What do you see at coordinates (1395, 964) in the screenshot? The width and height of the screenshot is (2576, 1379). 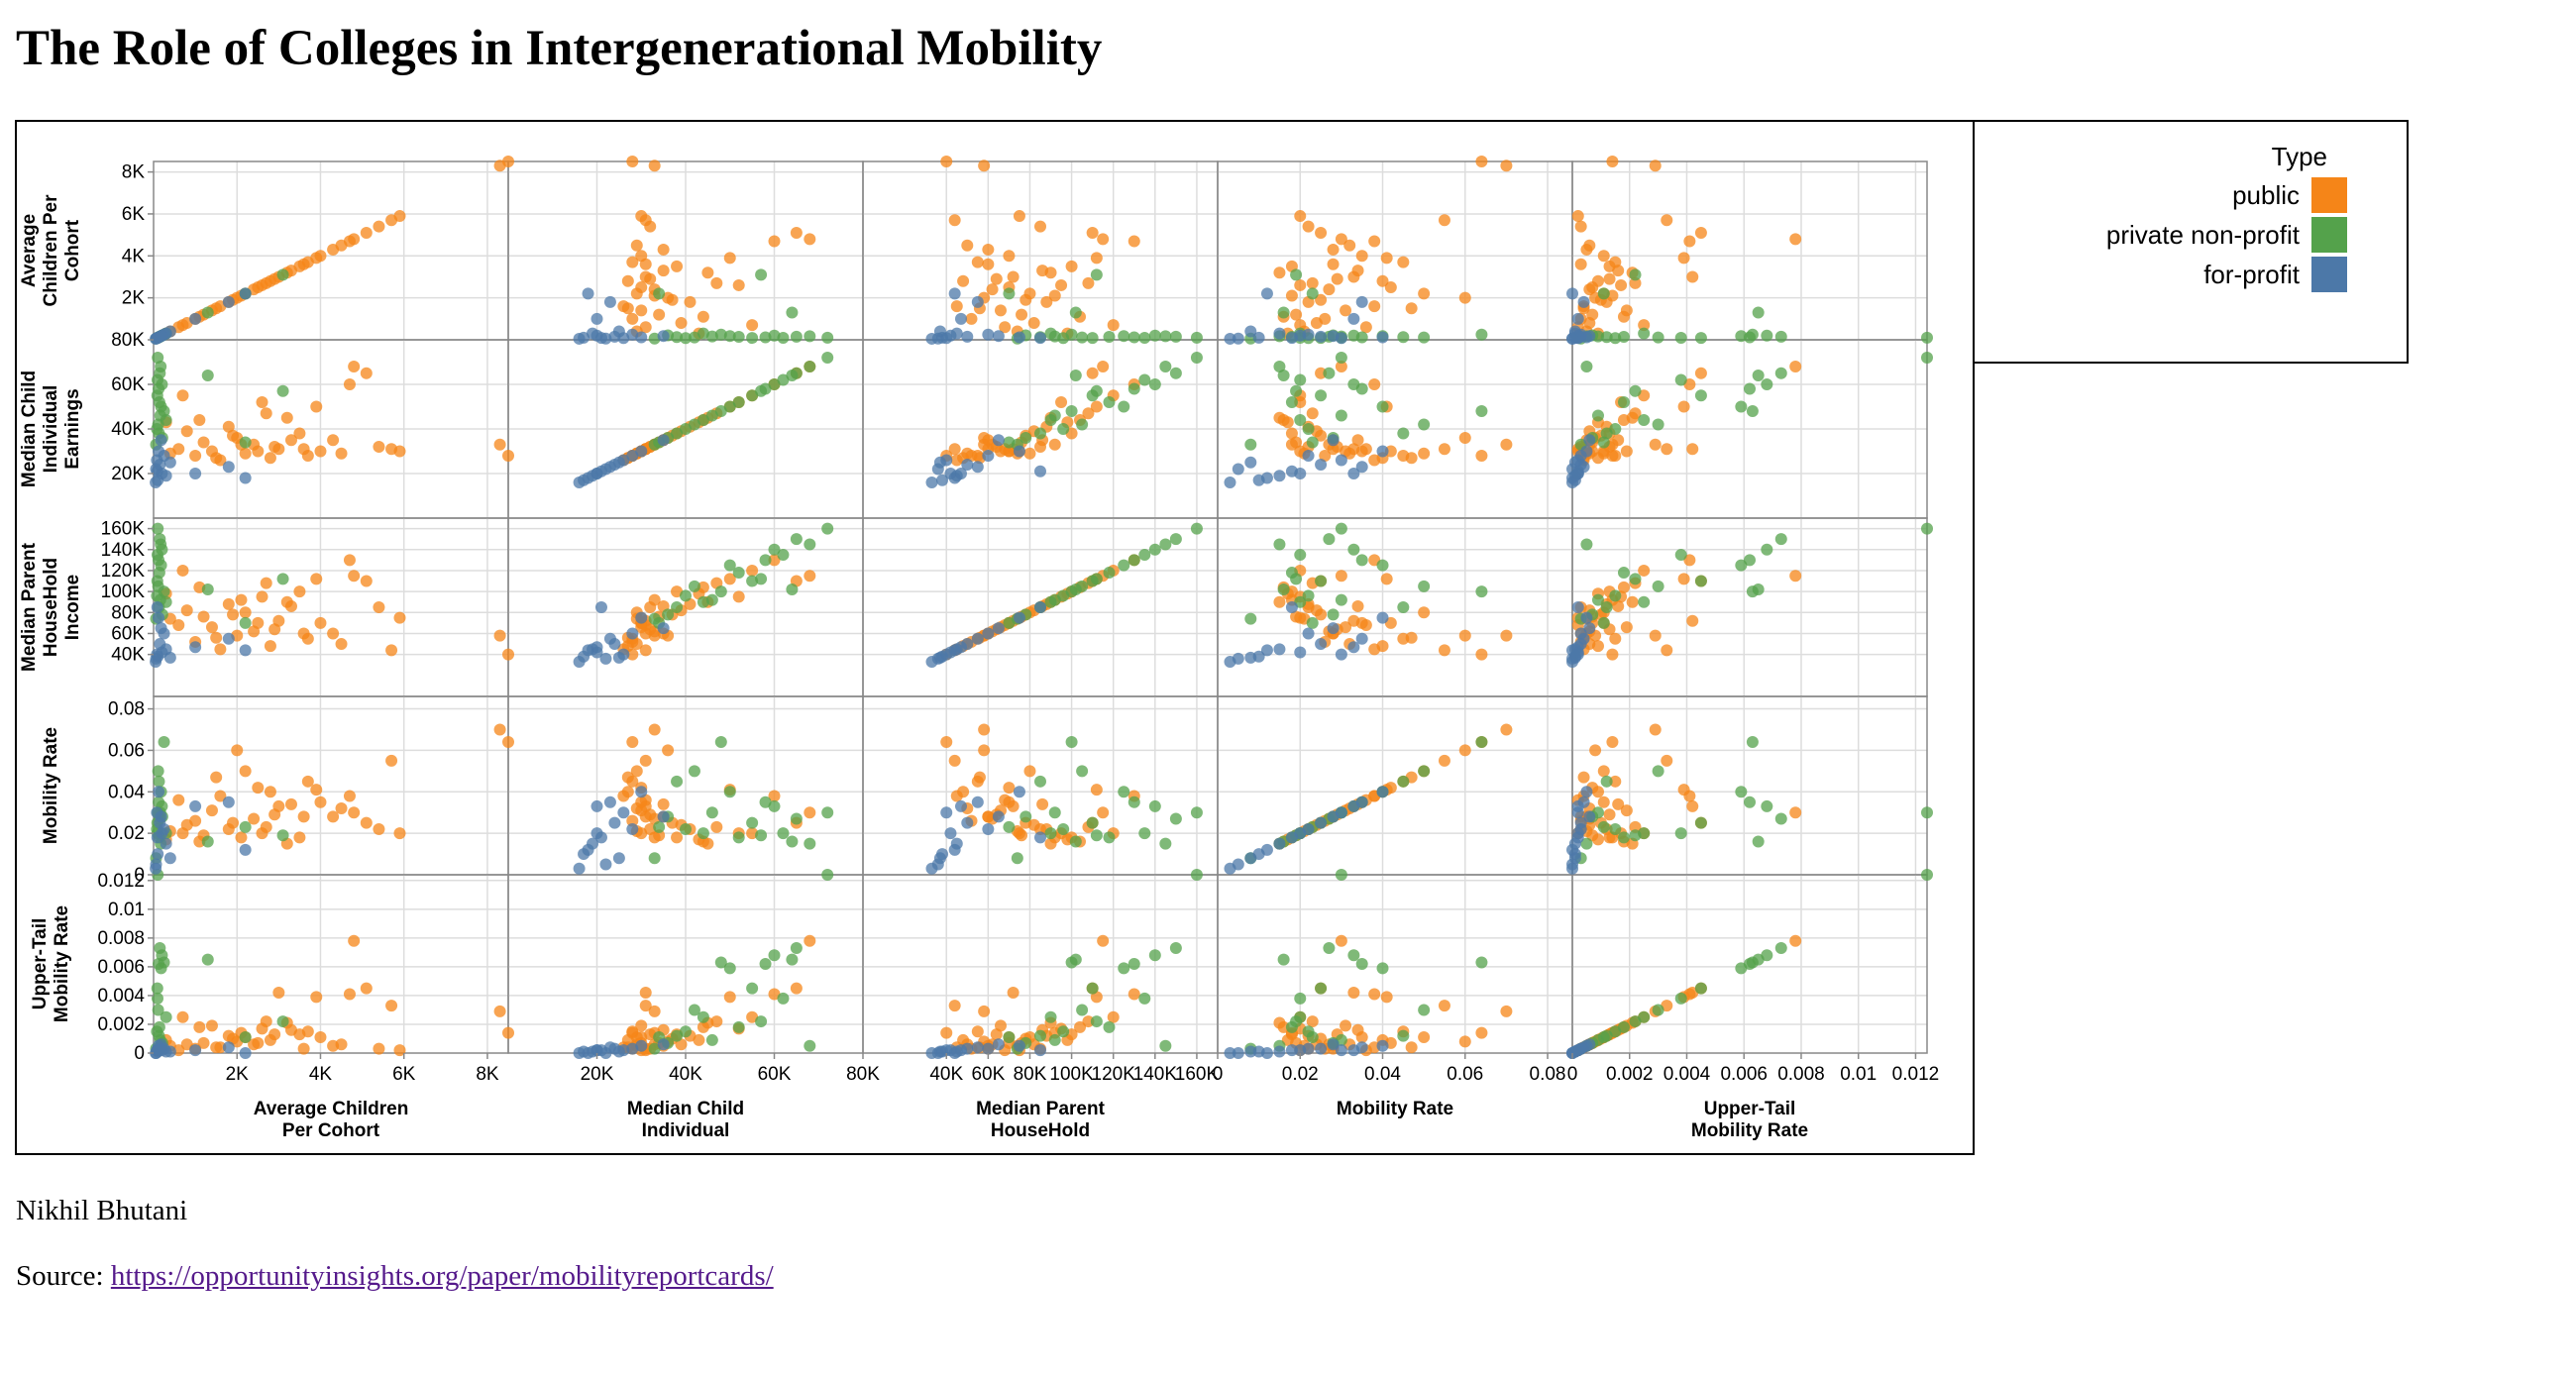 I see `cell-border` at bounding box center [1395, 964].